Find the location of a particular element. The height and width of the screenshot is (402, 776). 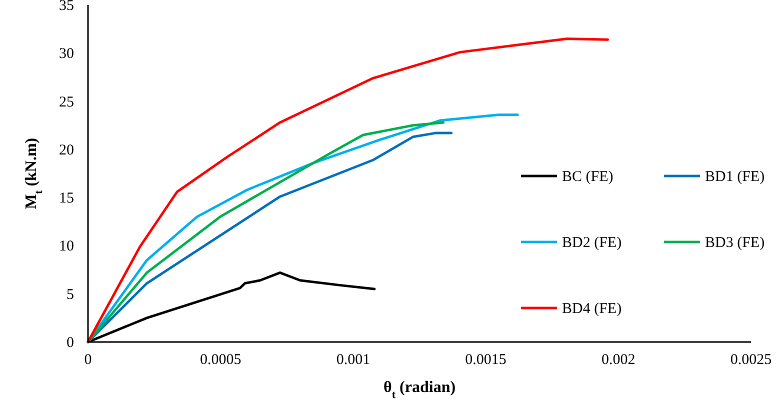

y-tick-label: 30 is located at coordinates (66, 54).